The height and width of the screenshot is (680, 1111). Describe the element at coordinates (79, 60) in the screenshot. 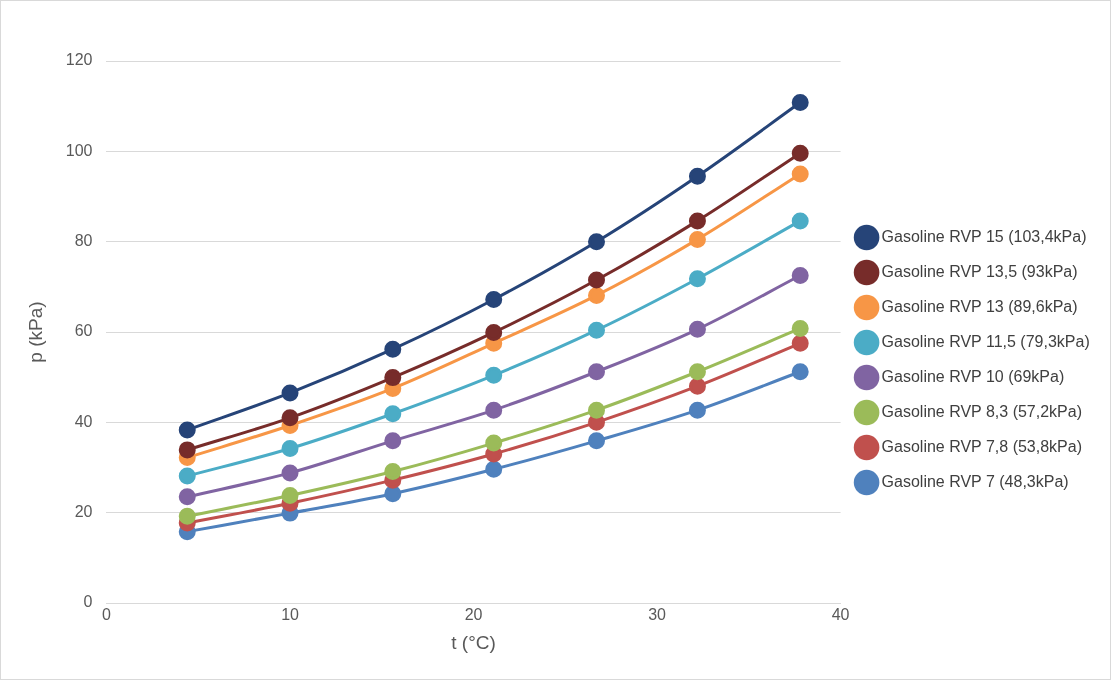

I see `y-tick-label: 120` at that location.